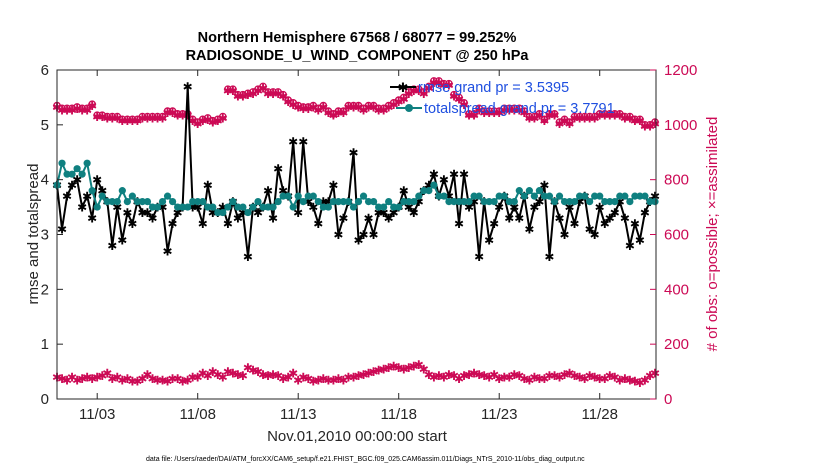 This screenshot has height=470, width=830. What do you see at coordinates (398, 414) in the screenshot?
I see `x-tick-label: 11/18` at bounding box center [398, 414].